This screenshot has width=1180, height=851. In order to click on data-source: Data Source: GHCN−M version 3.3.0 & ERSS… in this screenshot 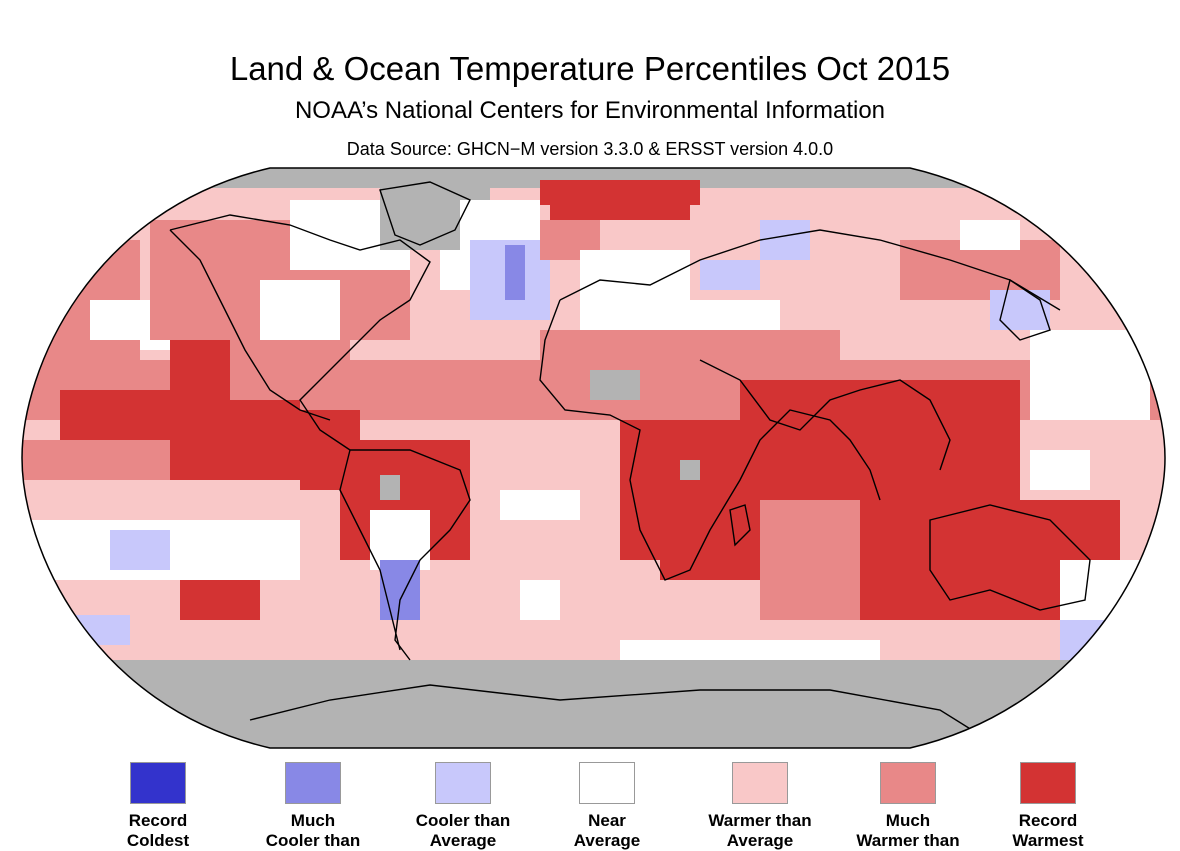, I will do `click(590, 149)`.